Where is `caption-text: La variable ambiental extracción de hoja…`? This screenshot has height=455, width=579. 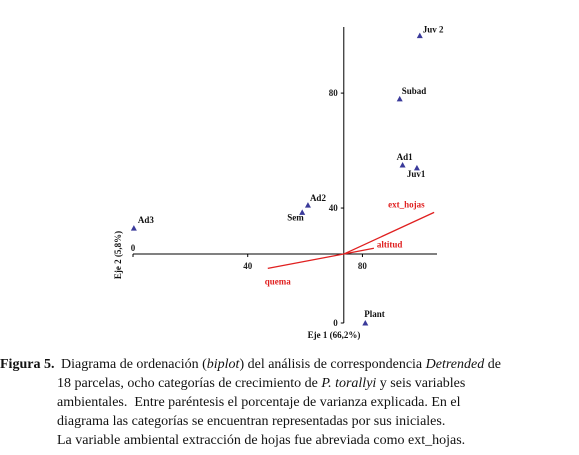
caption-text: La variable ambiental extracción de hoja… is located at coordinates (261, 440).